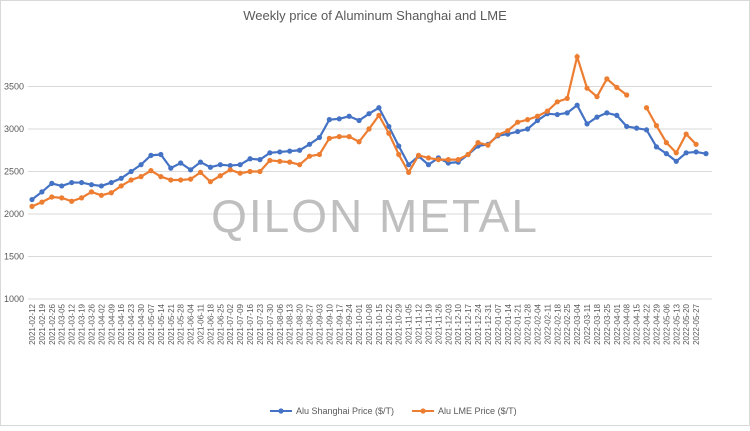 The width and height of the screenshot is (750, 431). What do you see at coordinates (91, 323) in the screenshot?
I see `x-tick-label: 2021-03-26` at bounding box center [91, 323].